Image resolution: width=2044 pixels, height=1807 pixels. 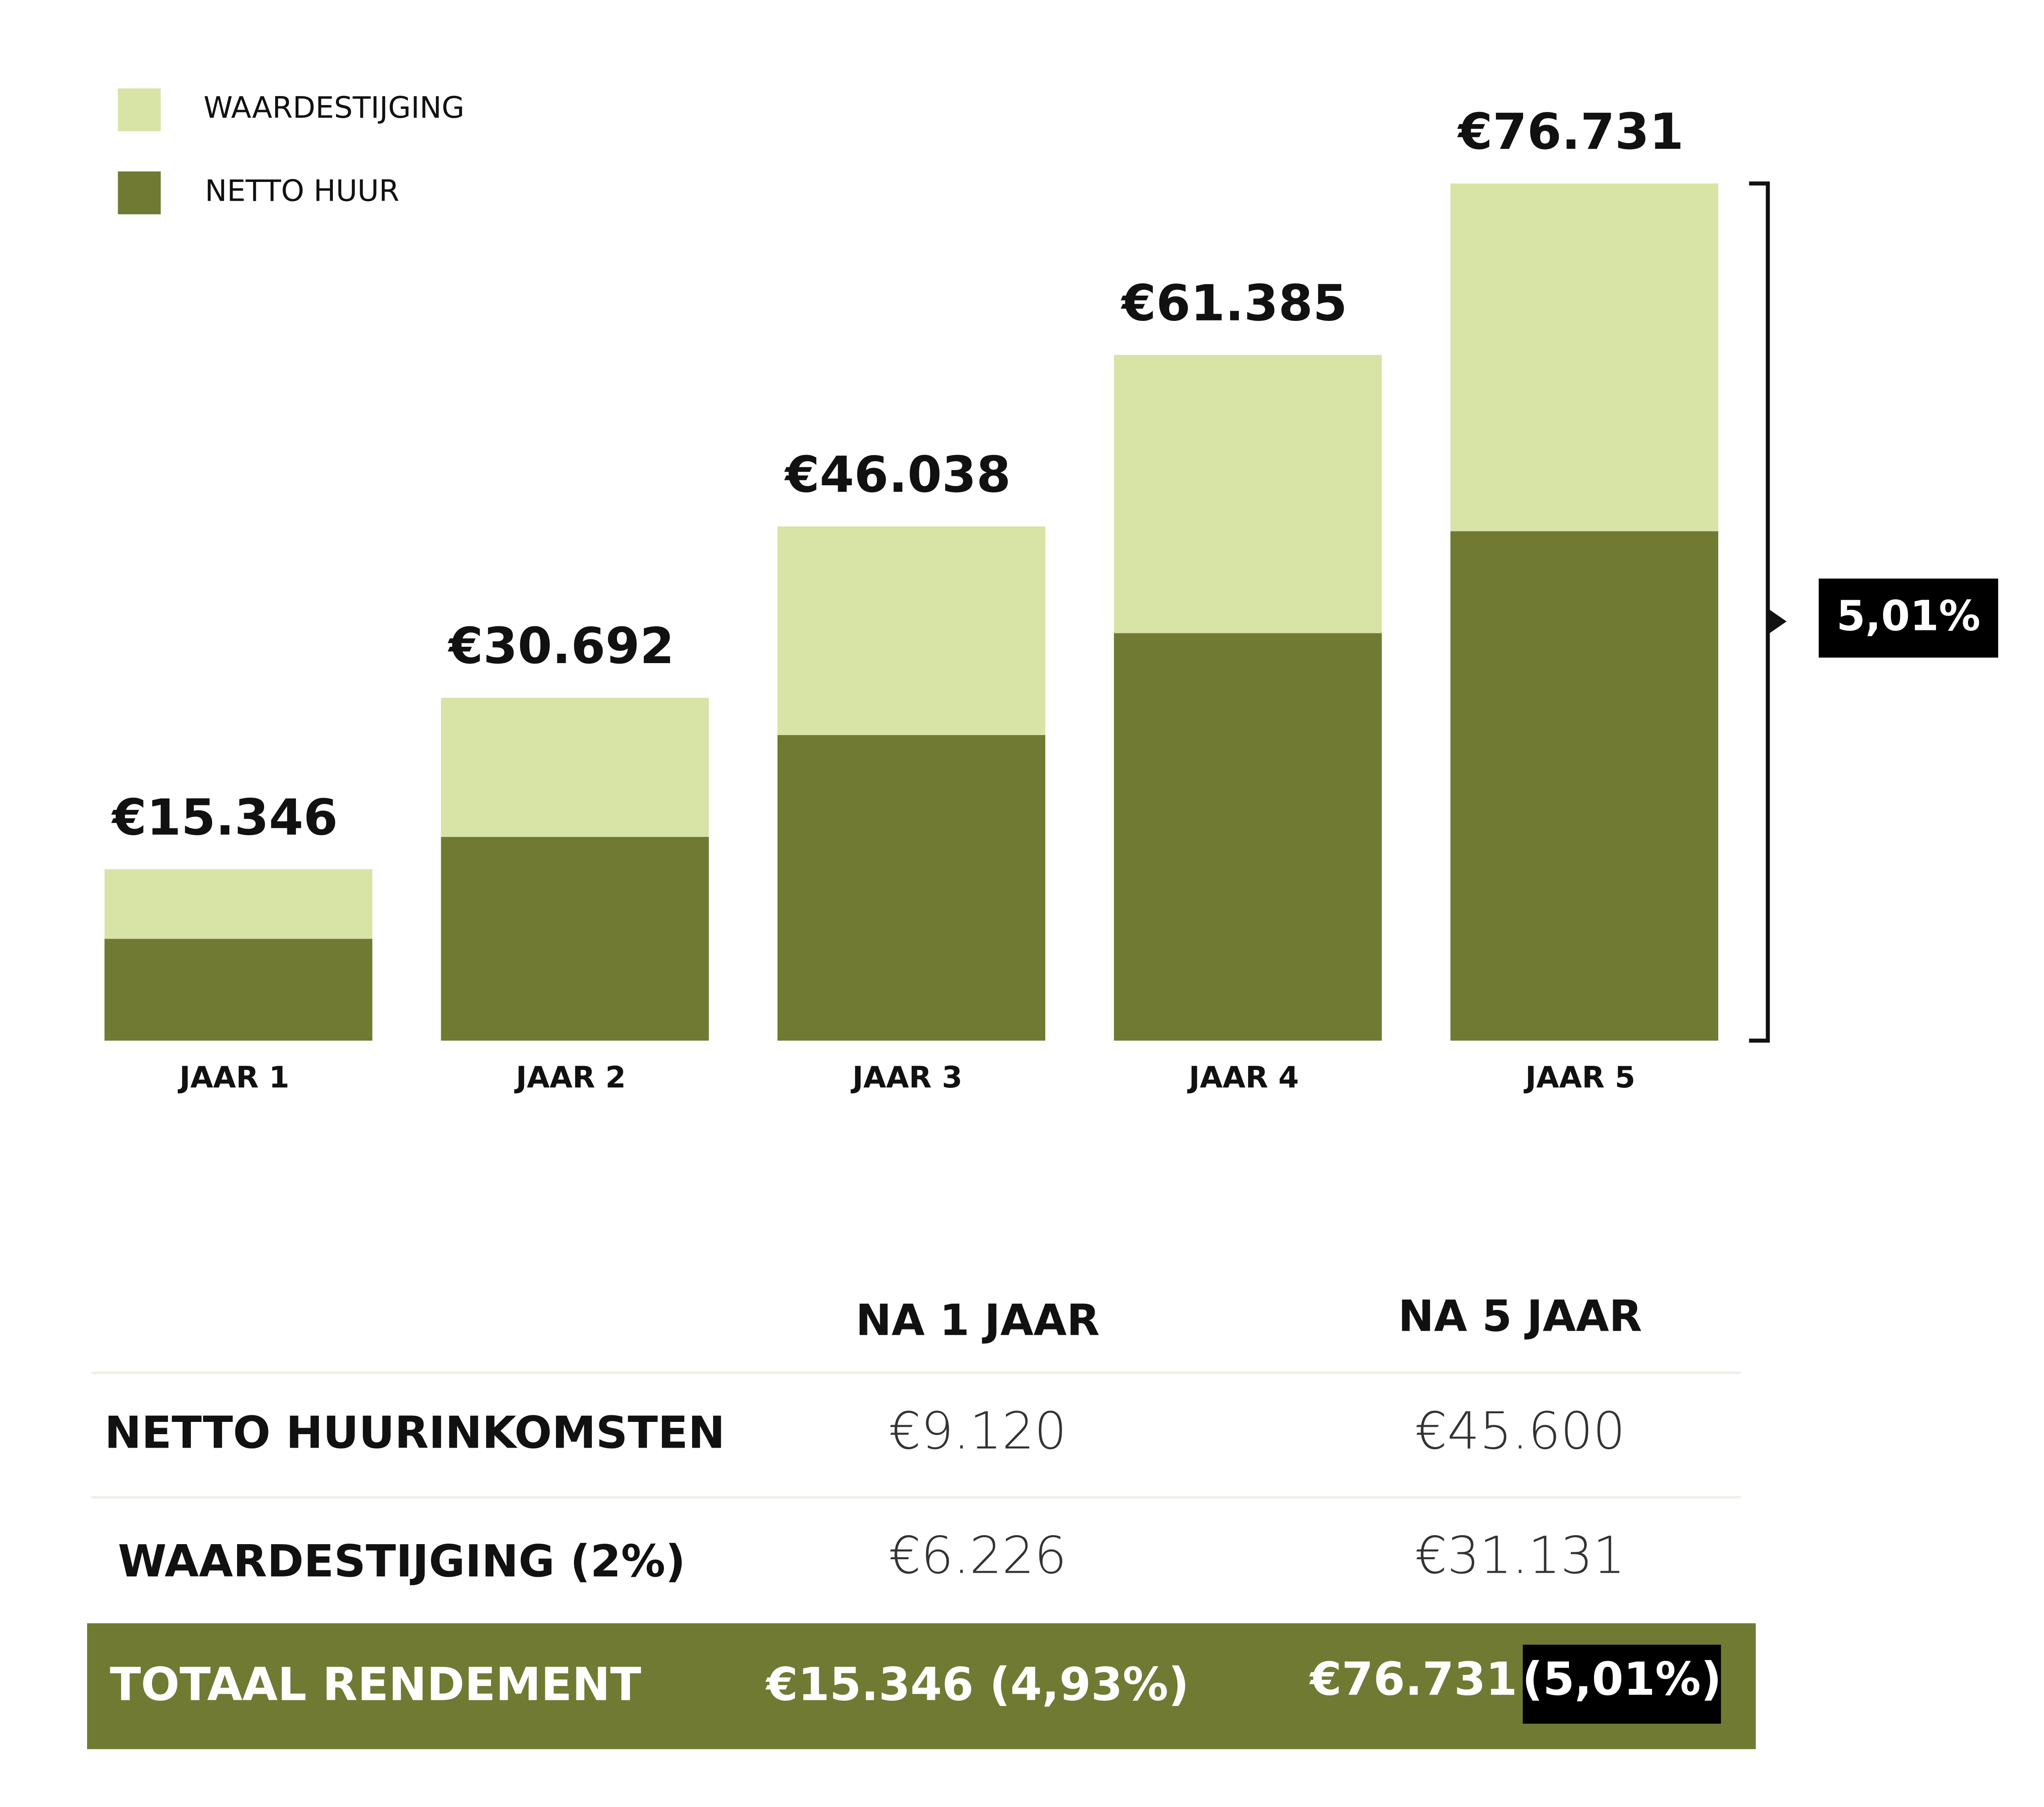 I want to click on cell: €45.600, so click(x=1520, y=1431).